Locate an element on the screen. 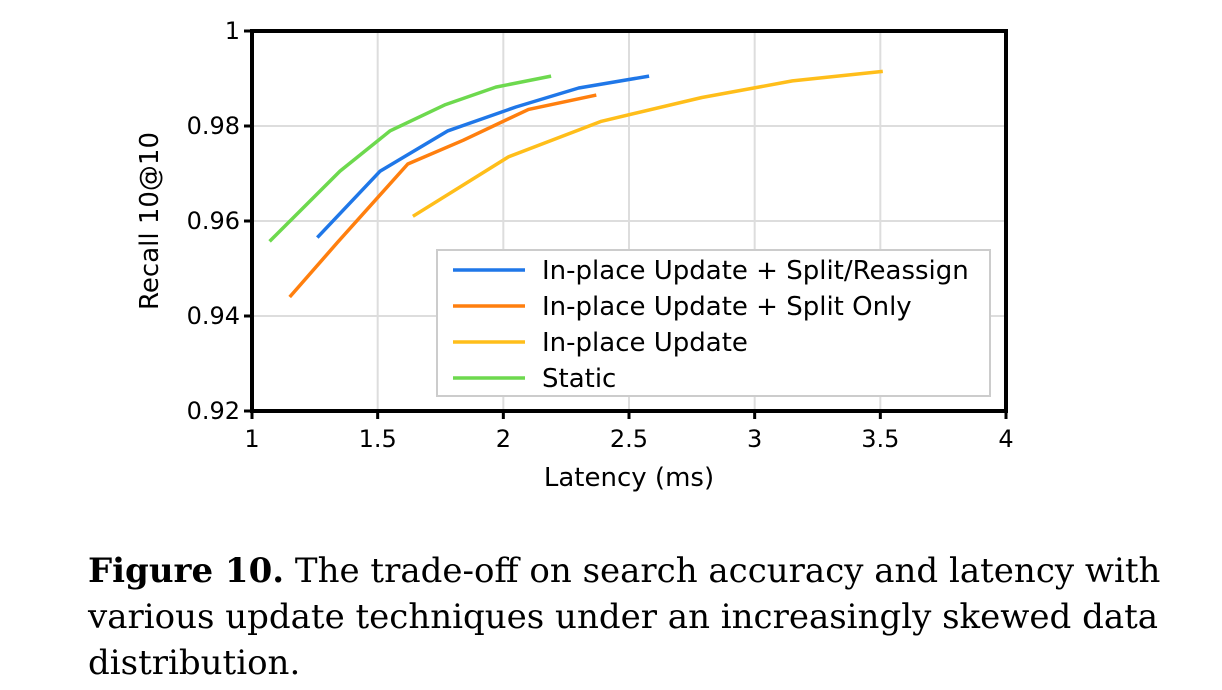  legend-label: In-place Update + Split/Reassign is located at coordinates (755, 271).